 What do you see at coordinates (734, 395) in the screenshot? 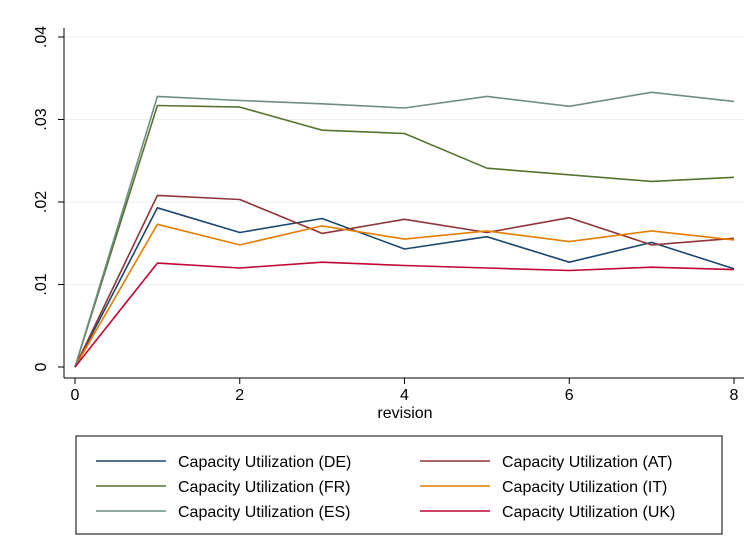
I see `x-tick-label: 8` at bounding box center [734, 395].